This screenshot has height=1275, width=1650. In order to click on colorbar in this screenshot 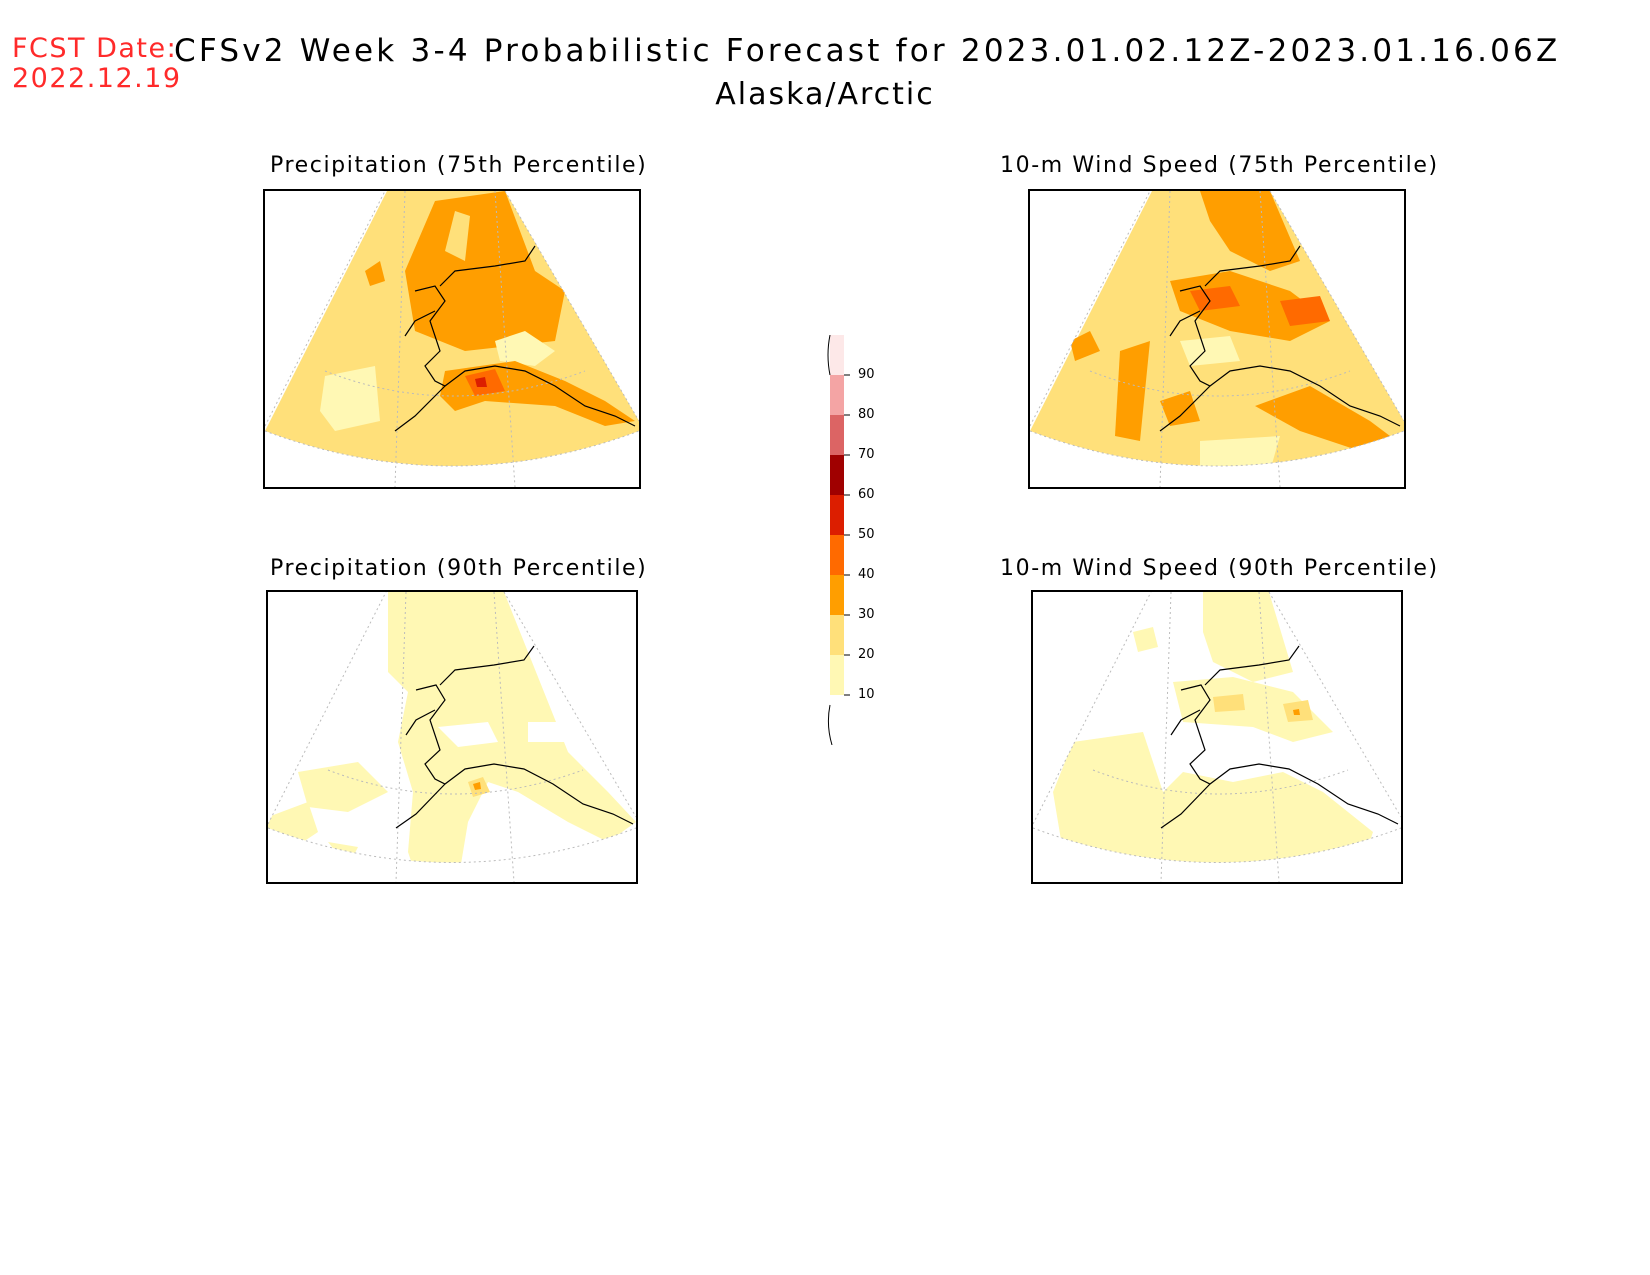, I will do `click(838, 540)`.